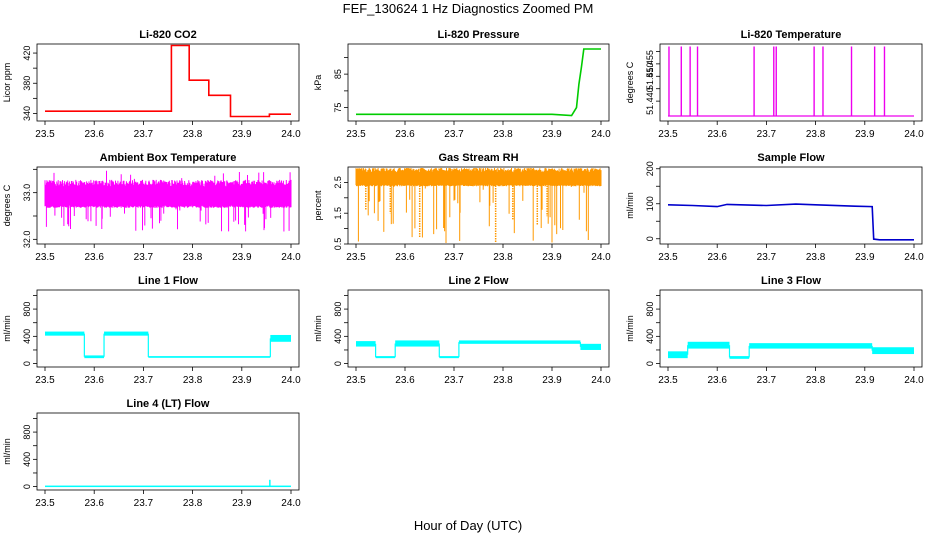 The image size is (936, 540). Describe the element at coordinates (168, 201) in the screenshot. I see `series-band` at that location.